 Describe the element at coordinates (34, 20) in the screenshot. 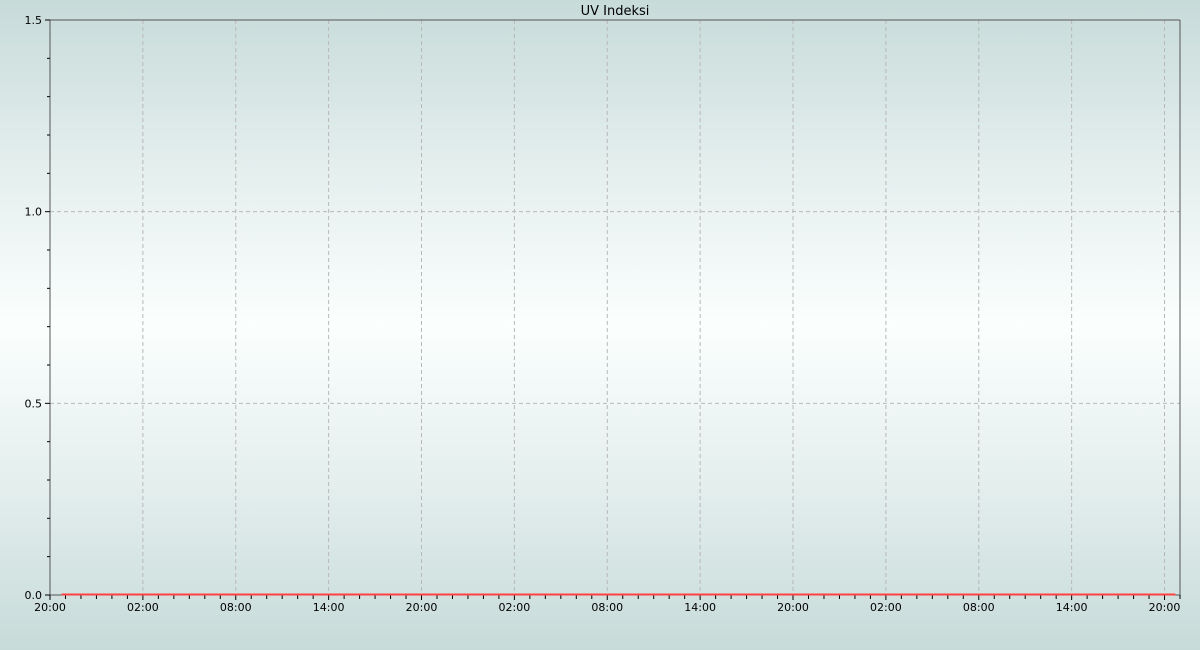

I see `y-tick-label: 1.5` at that location.